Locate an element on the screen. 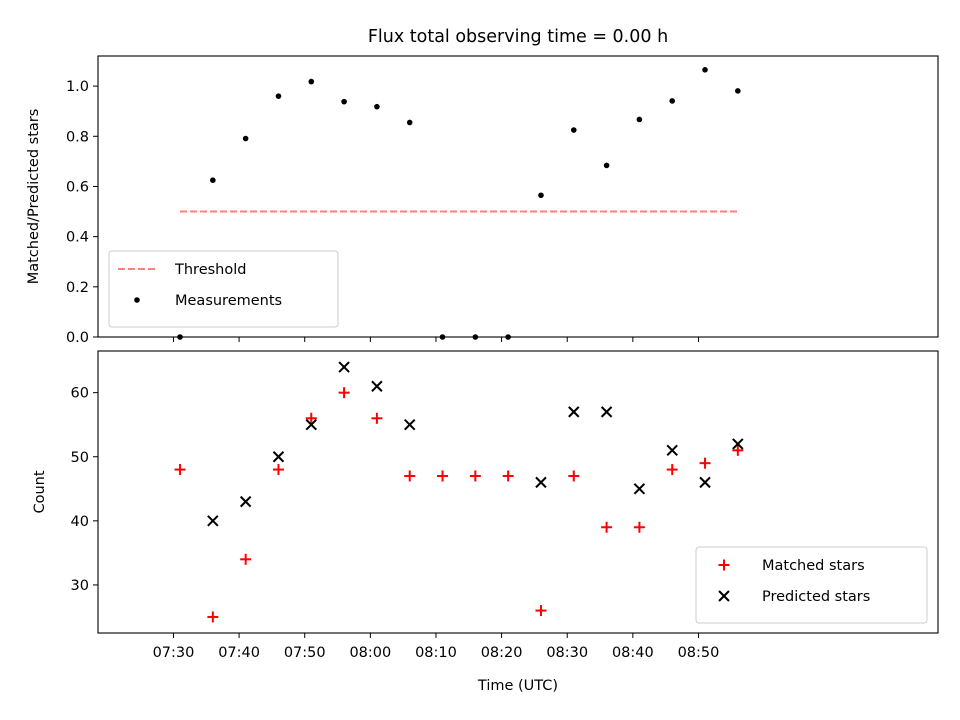  chart-title: Flux total observing time = 0.00 h is located at coordinates (518, 37).